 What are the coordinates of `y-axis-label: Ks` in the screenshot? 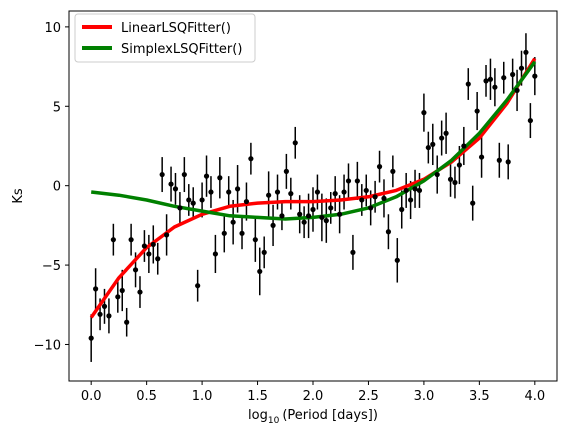 It's located at (18, 196).